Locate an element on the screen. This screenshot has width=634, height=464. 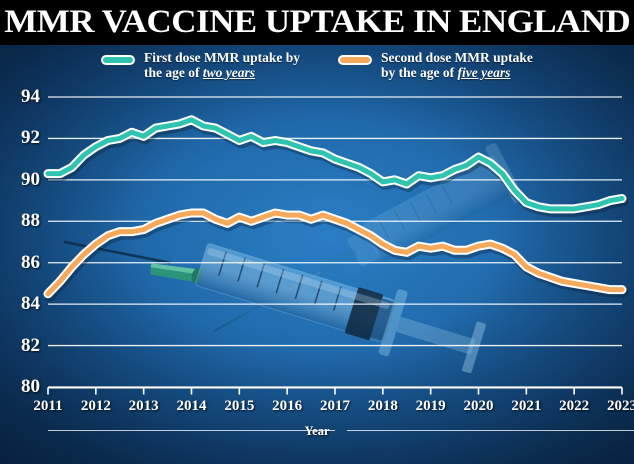
x-axis is located at coordinates (335, 390).